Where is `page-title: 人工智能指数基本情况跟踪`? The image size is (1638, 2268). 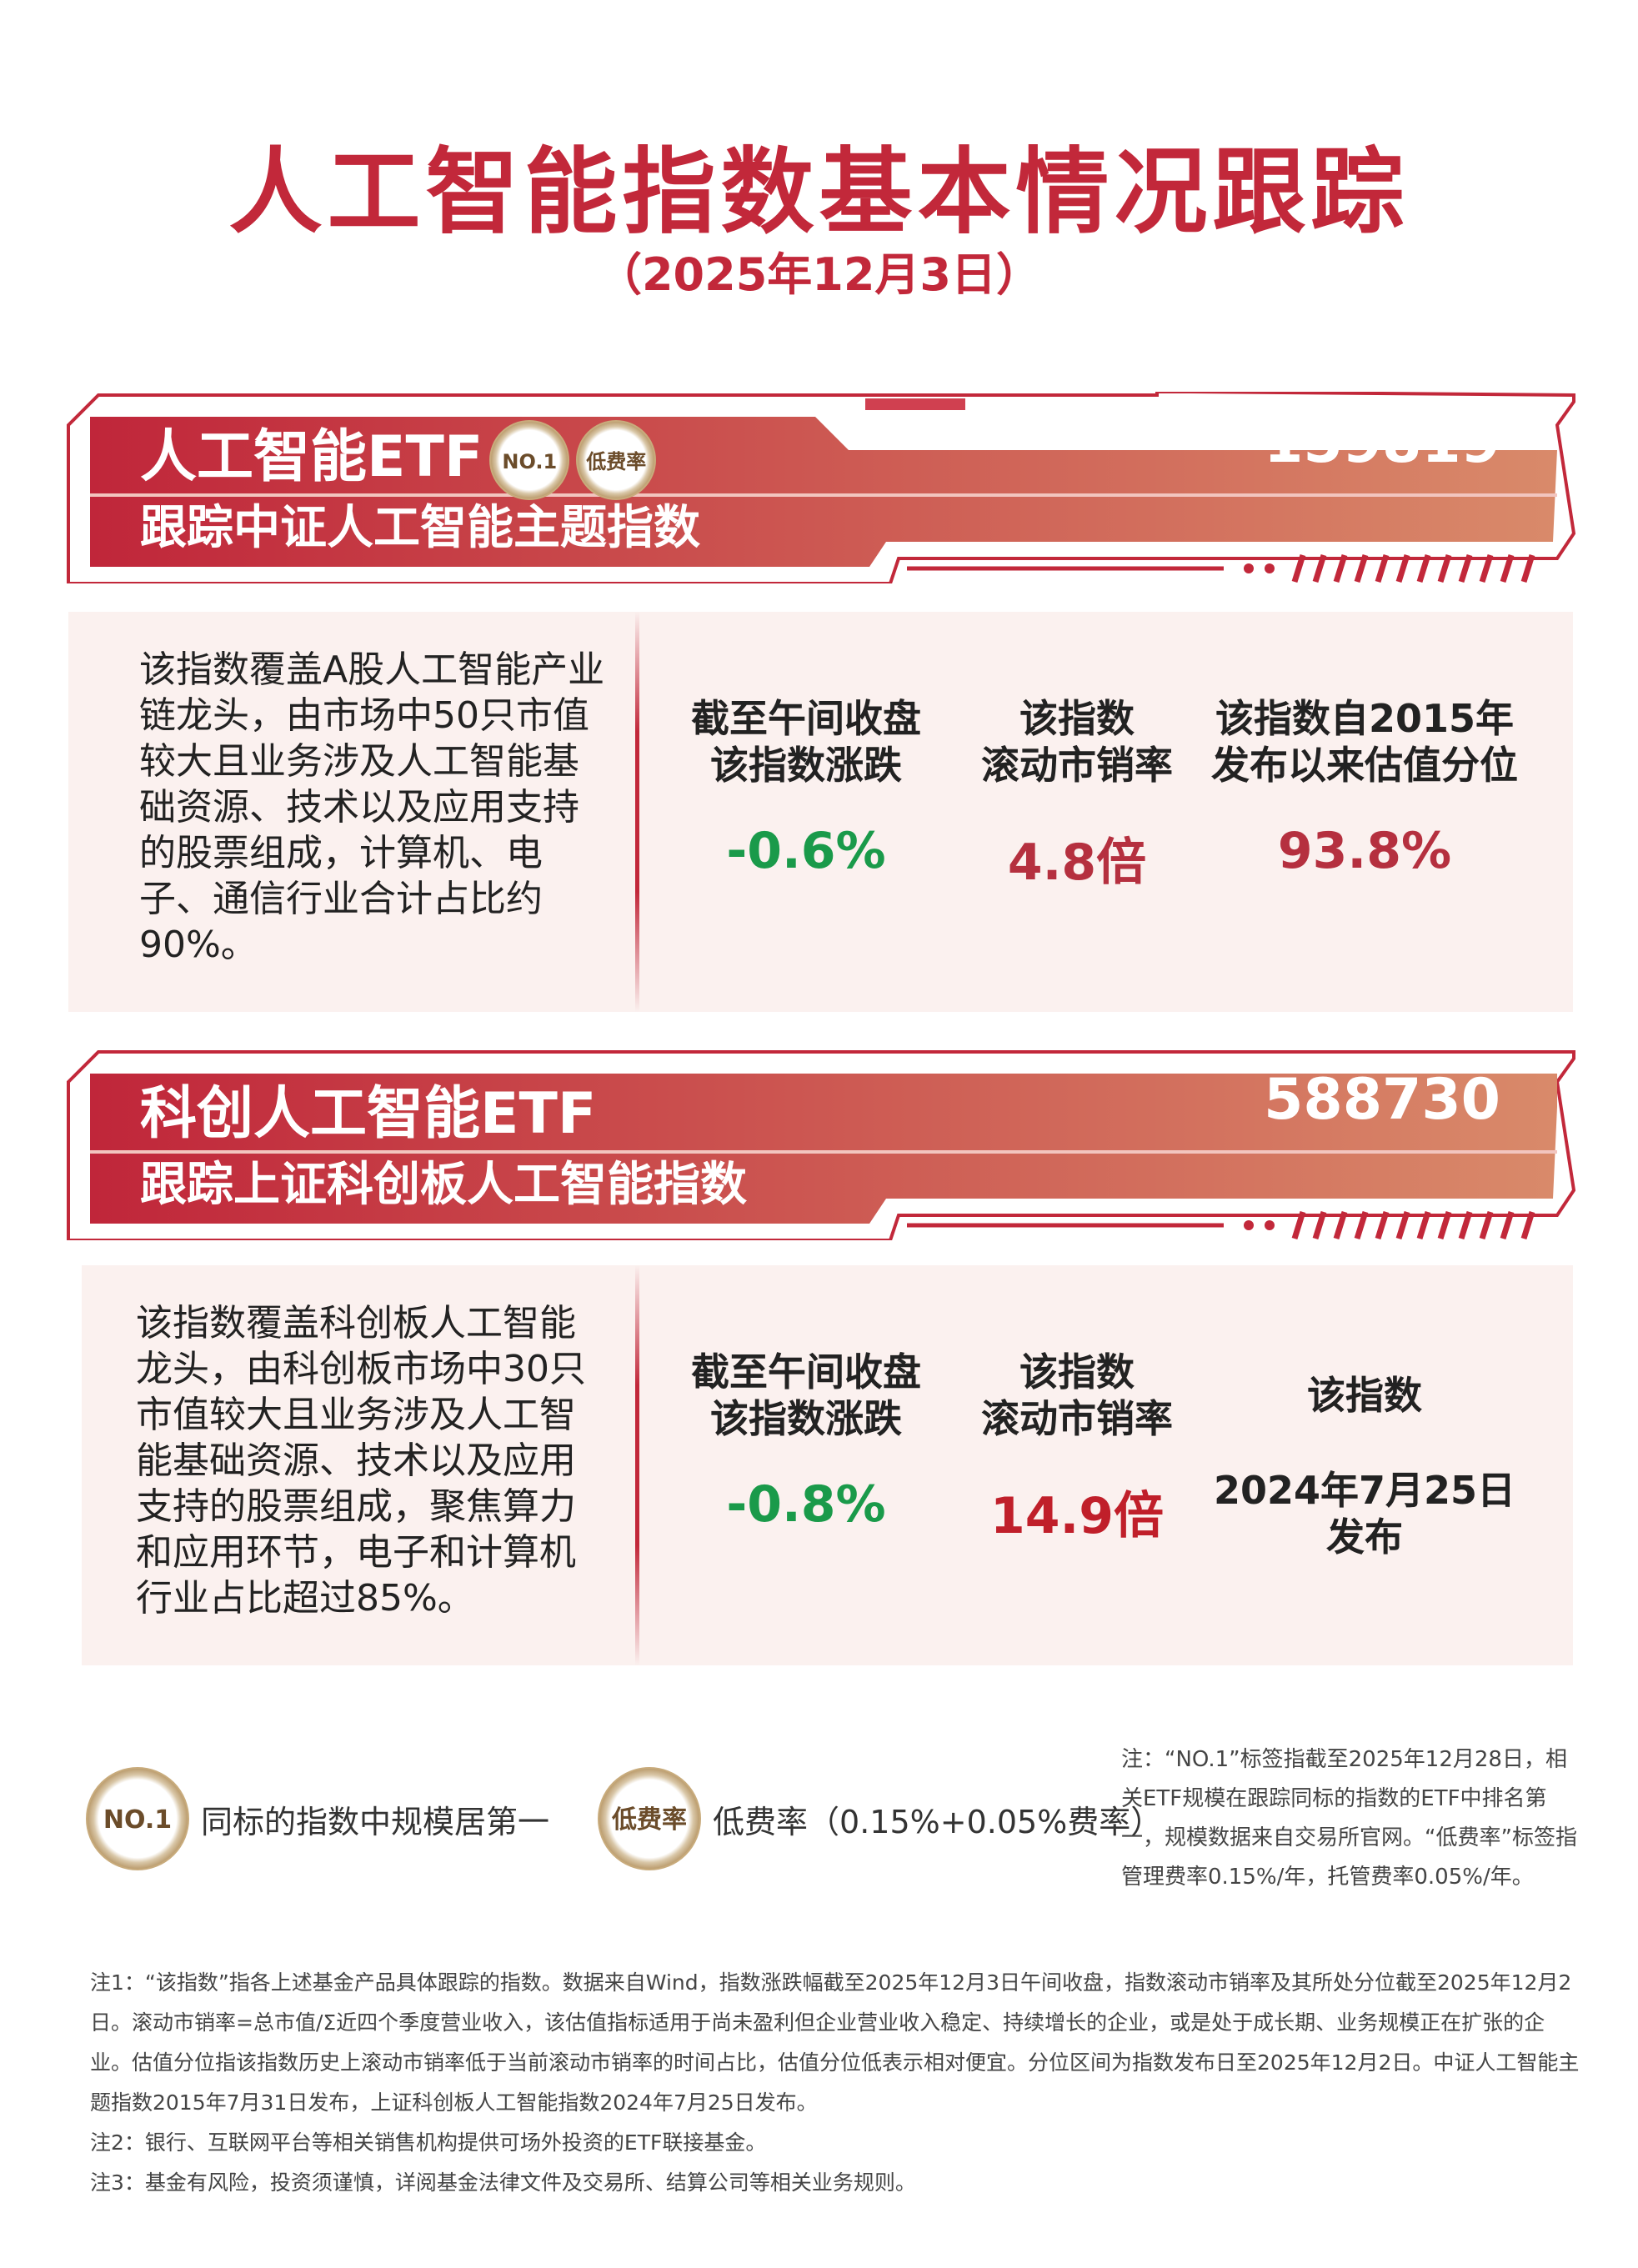
page-title: 人工智能指数基本情况跟踪 is located at coordinates (819, 192).